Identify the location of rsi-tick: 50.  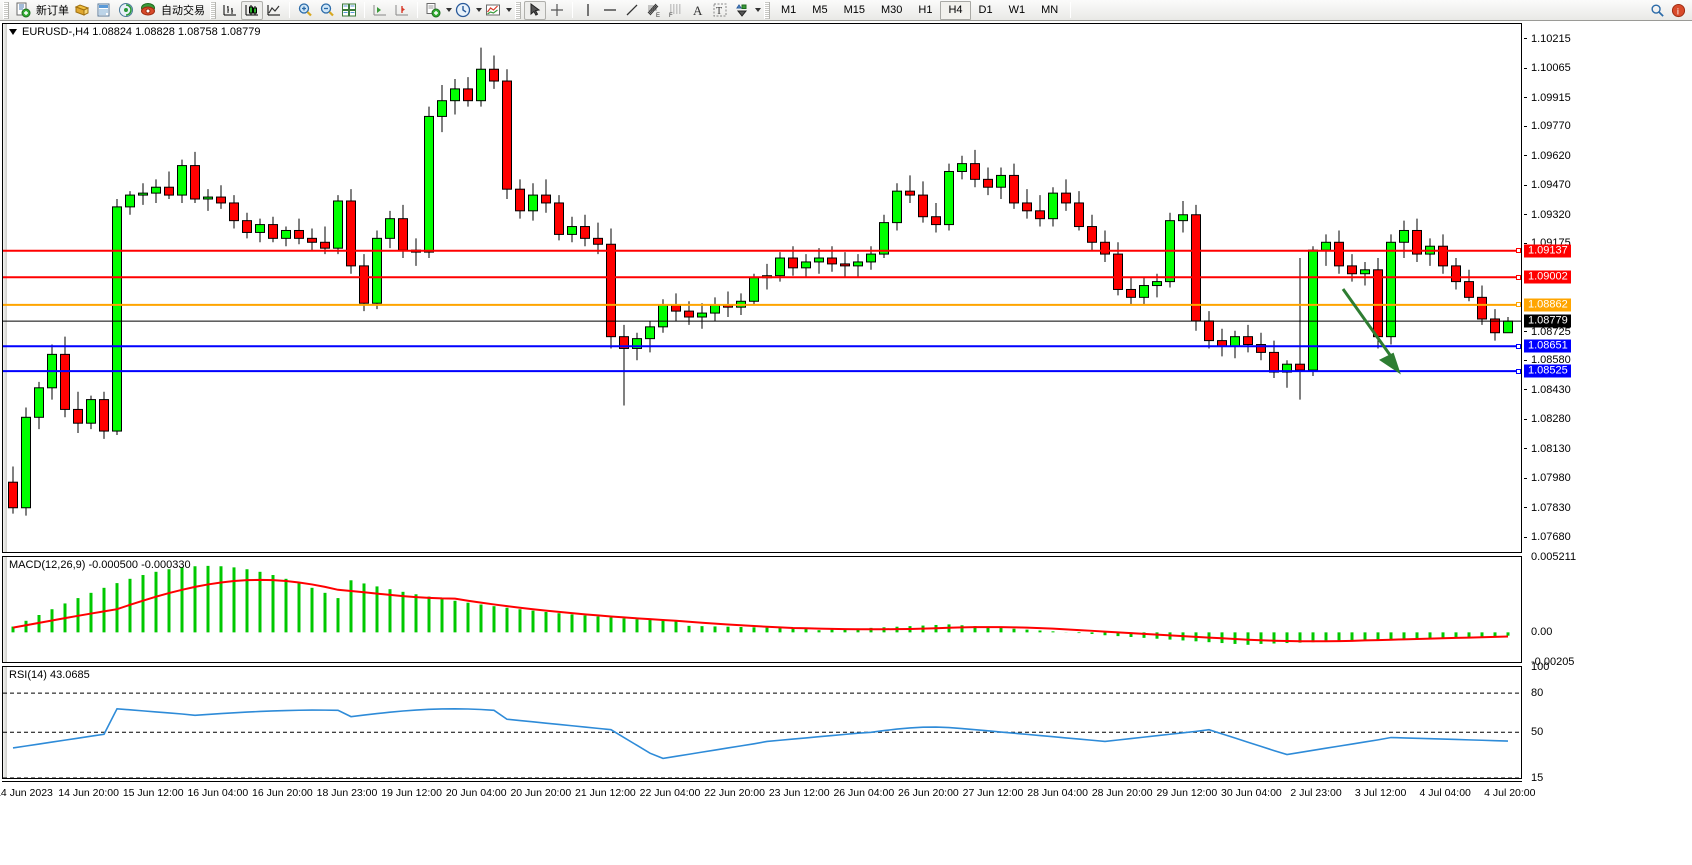
(1537, 732).